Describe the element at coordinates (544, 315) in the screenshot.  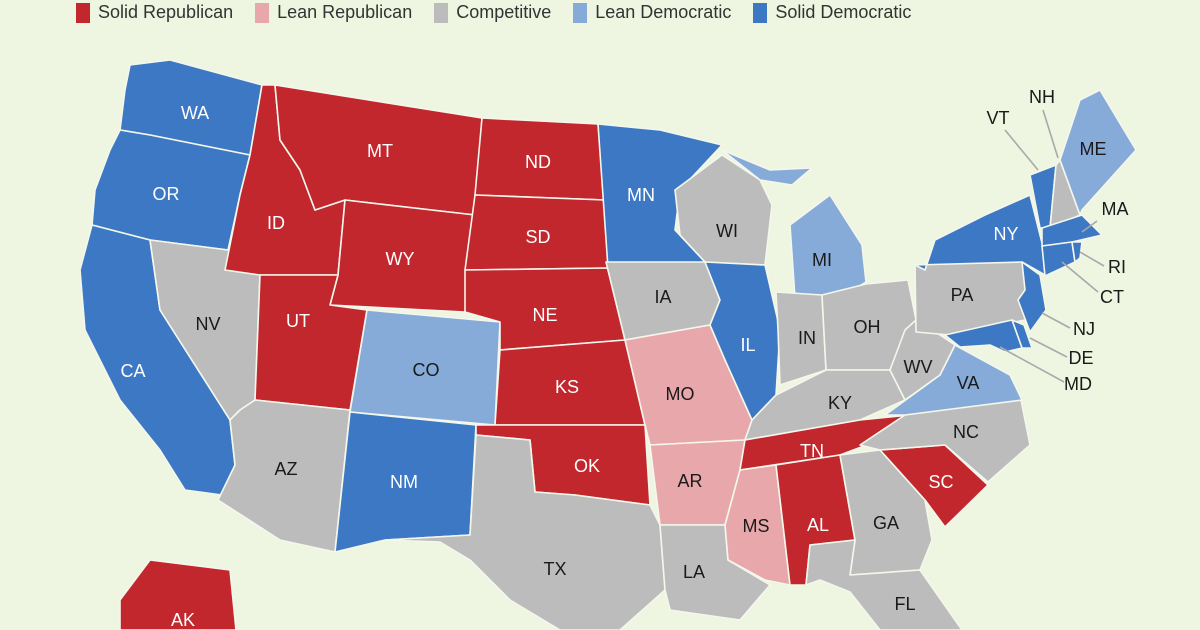
I see `state-label: NE` at that location.